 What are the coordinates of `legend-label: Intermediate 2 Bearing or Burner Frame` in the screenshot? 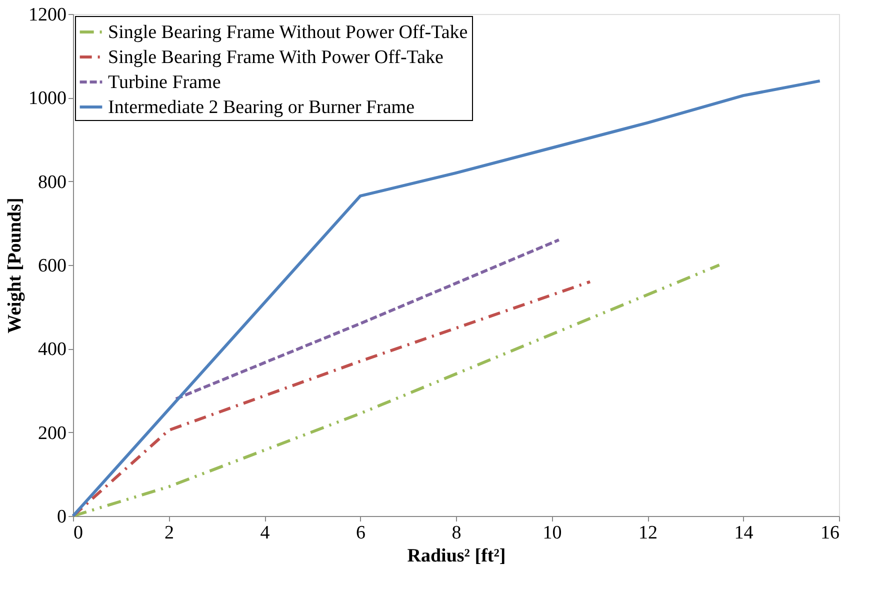 It's located at (261, 107).